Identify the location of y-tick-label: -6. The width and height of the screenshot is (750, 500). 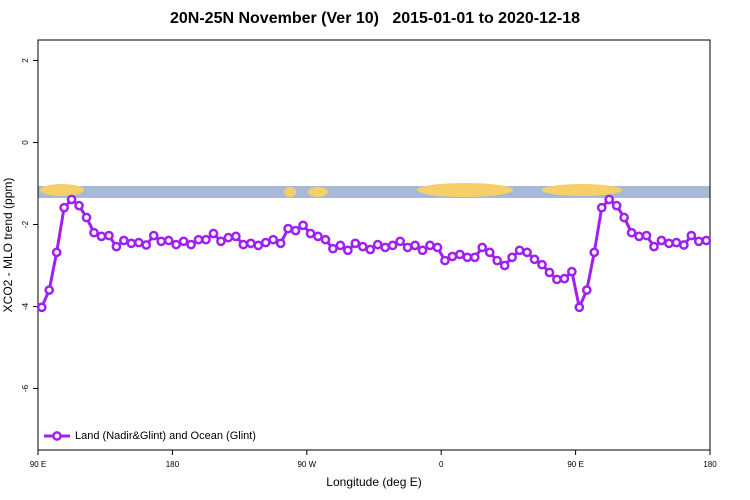
(25, 388).